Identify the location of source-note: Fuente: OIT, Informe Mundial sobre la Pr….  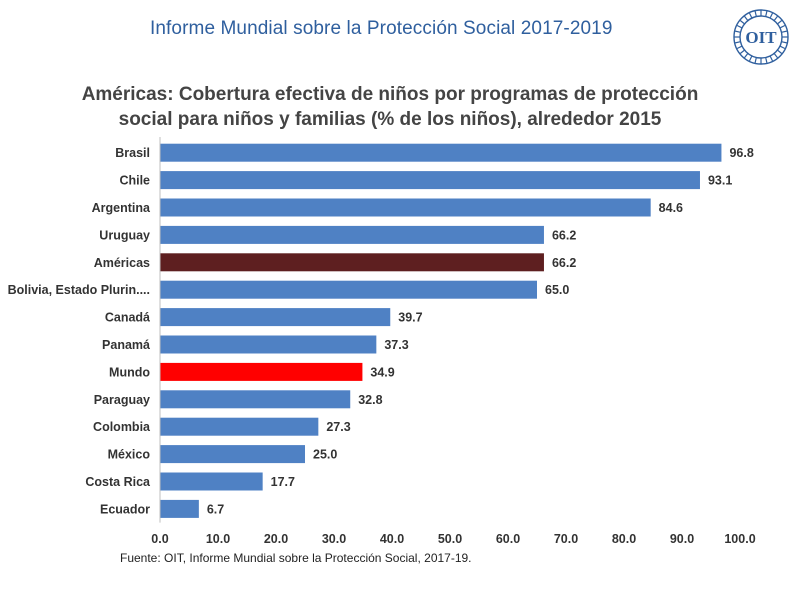
(296, 558).